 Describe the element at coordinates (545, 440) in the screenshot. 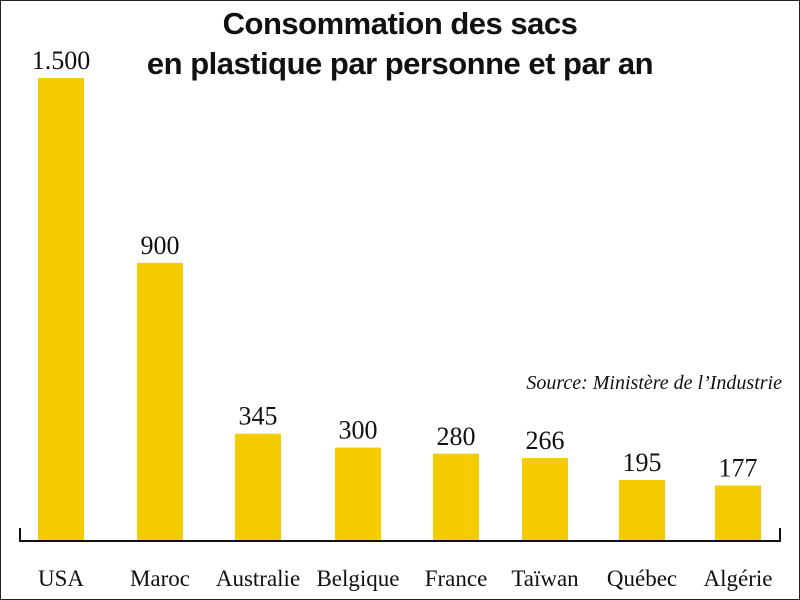

I see `value-label: 266` at that location.